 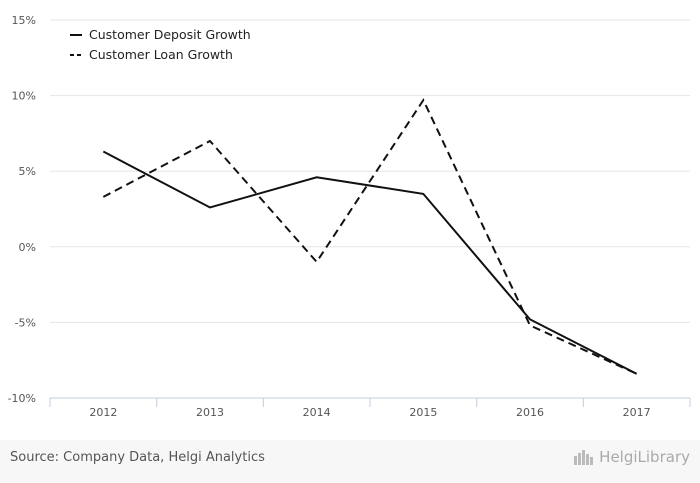 What do you see at coordinates (24, 96) in the screenshot?
I see `y-tick-label: 10%` at bounding box center [24, 96].